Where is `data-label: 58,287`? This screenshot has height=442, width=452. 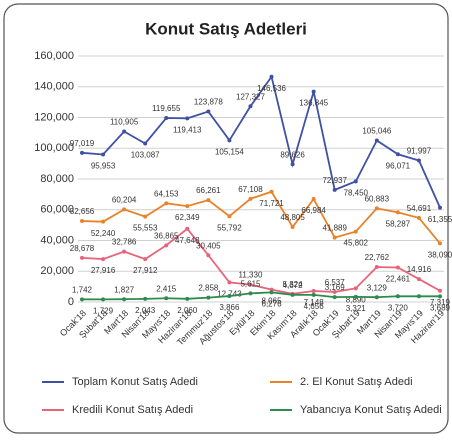
data-label: 58,287 is located at coordinates (398, 223).